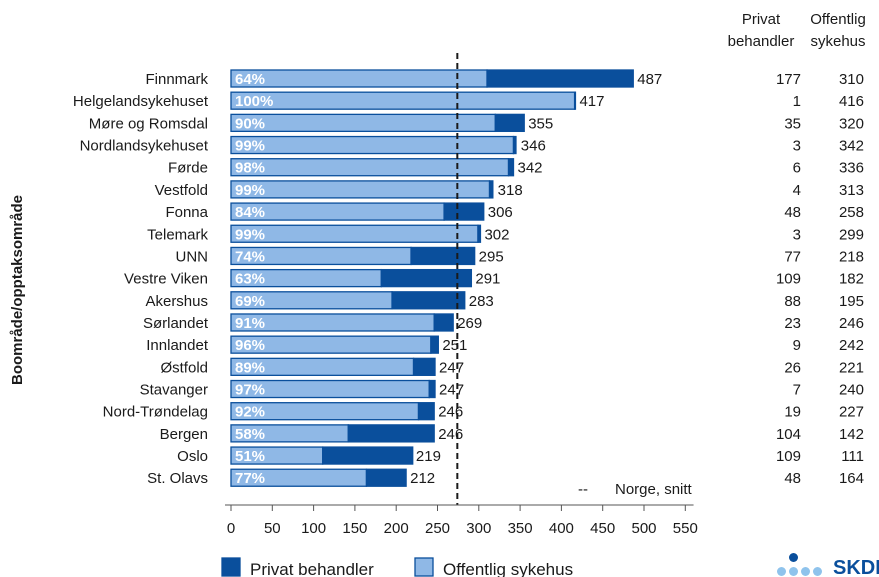  Describe the element at coordinates (250, 123) in the screenshot. I see `percent-label: 90%` at that location.